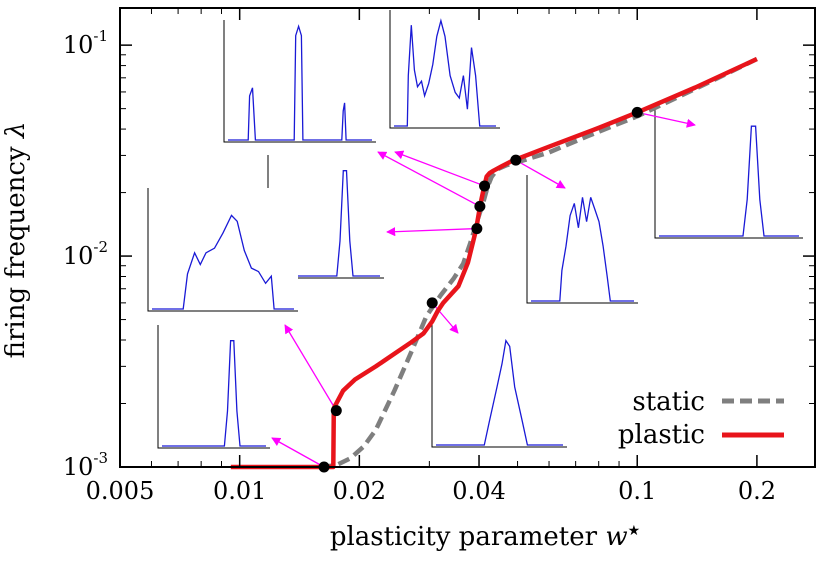  I want to click on inset-h, so click(582, 239).